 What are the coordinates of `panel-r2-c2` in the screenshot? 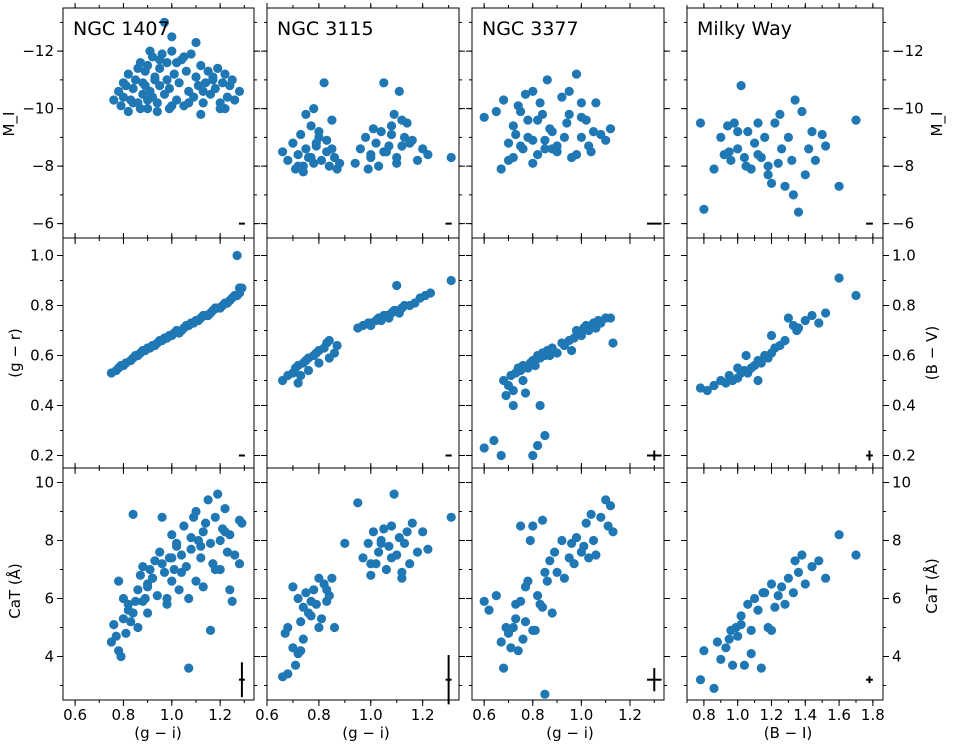 It's located at (363, 353).